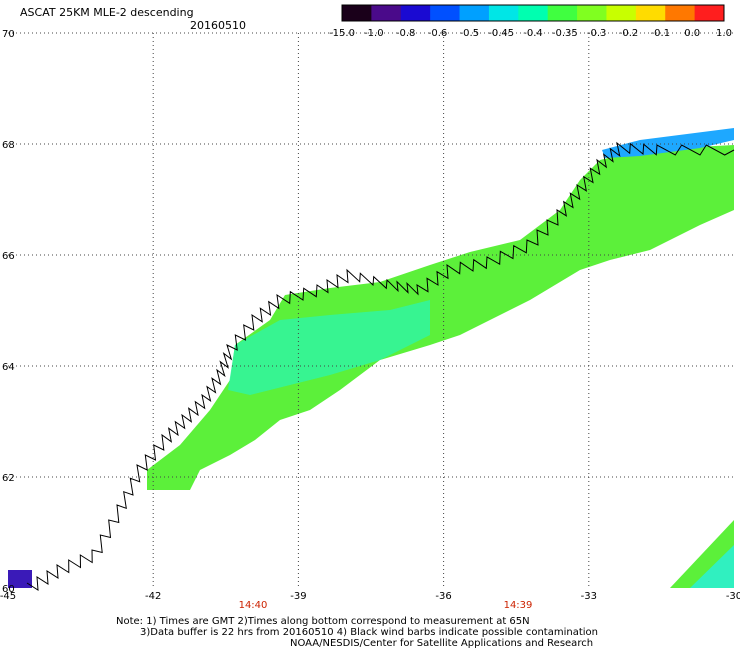 Image resolution: width=740 pixels, height=650 pixels. What do you see at coordinates (218, 25) in the screenshot?
I see `plot-date: 20160510` at bounding box center [218, 25].